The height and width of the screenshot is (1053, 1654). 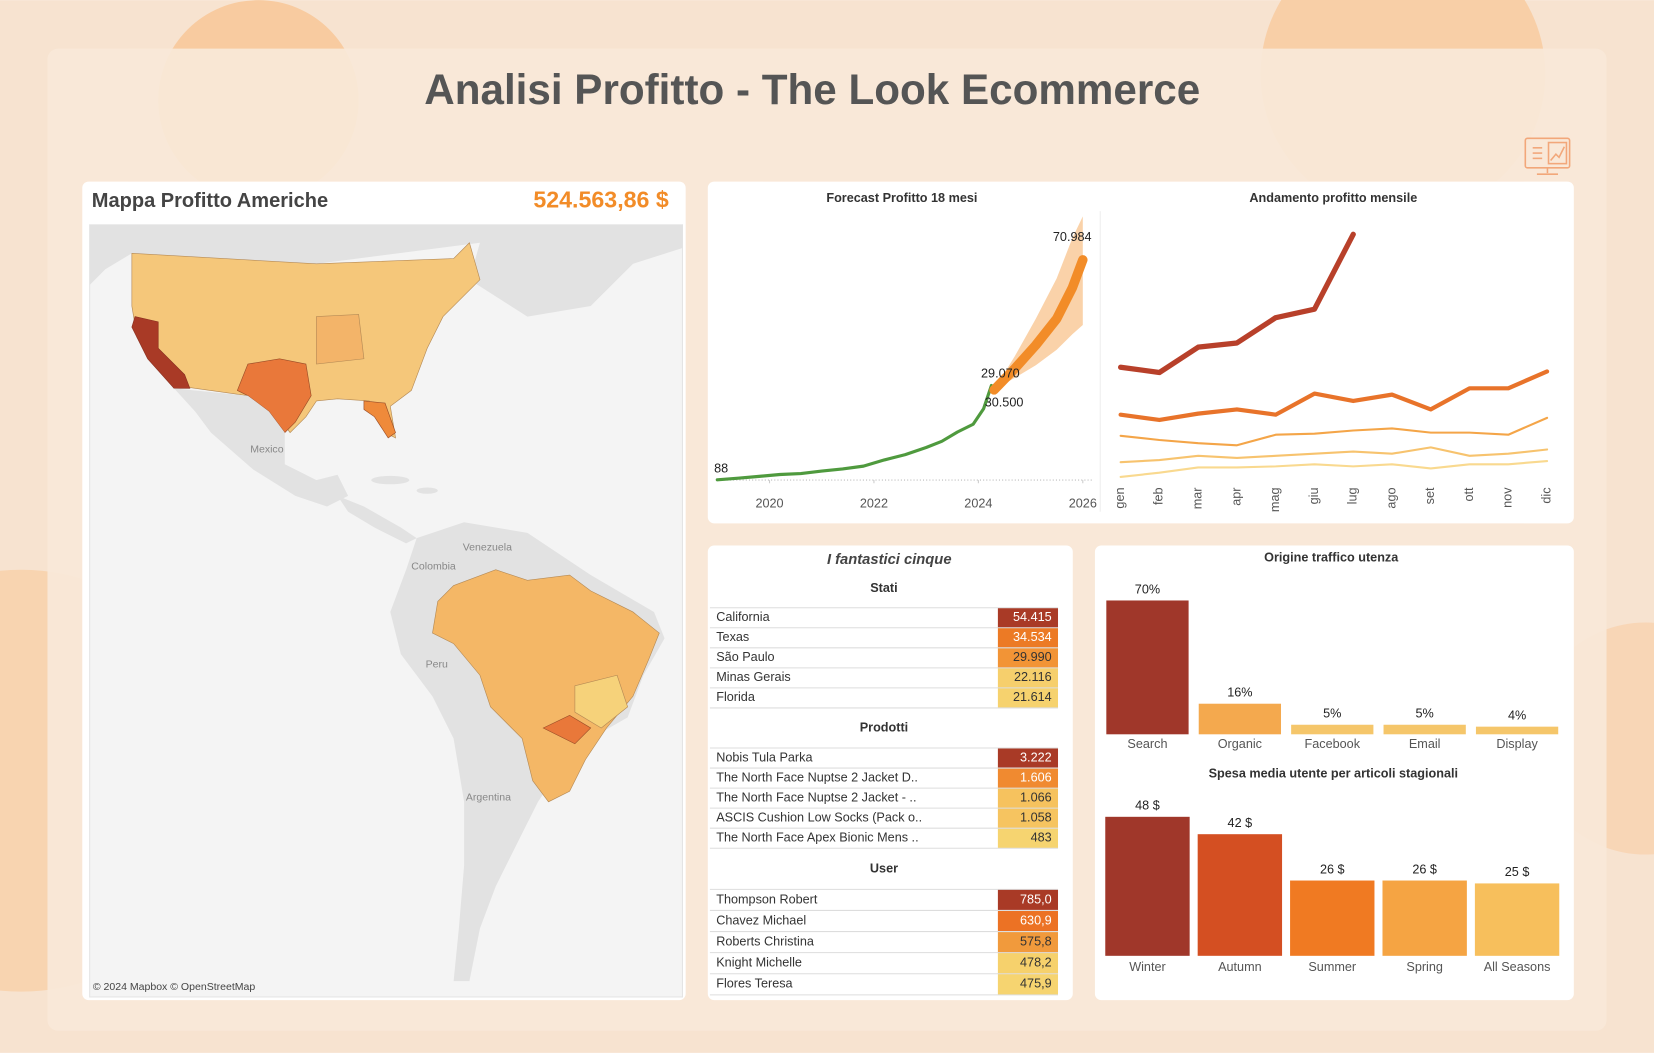 I want to click on table-row-value: 478,2, so click(x=1036, y=963).